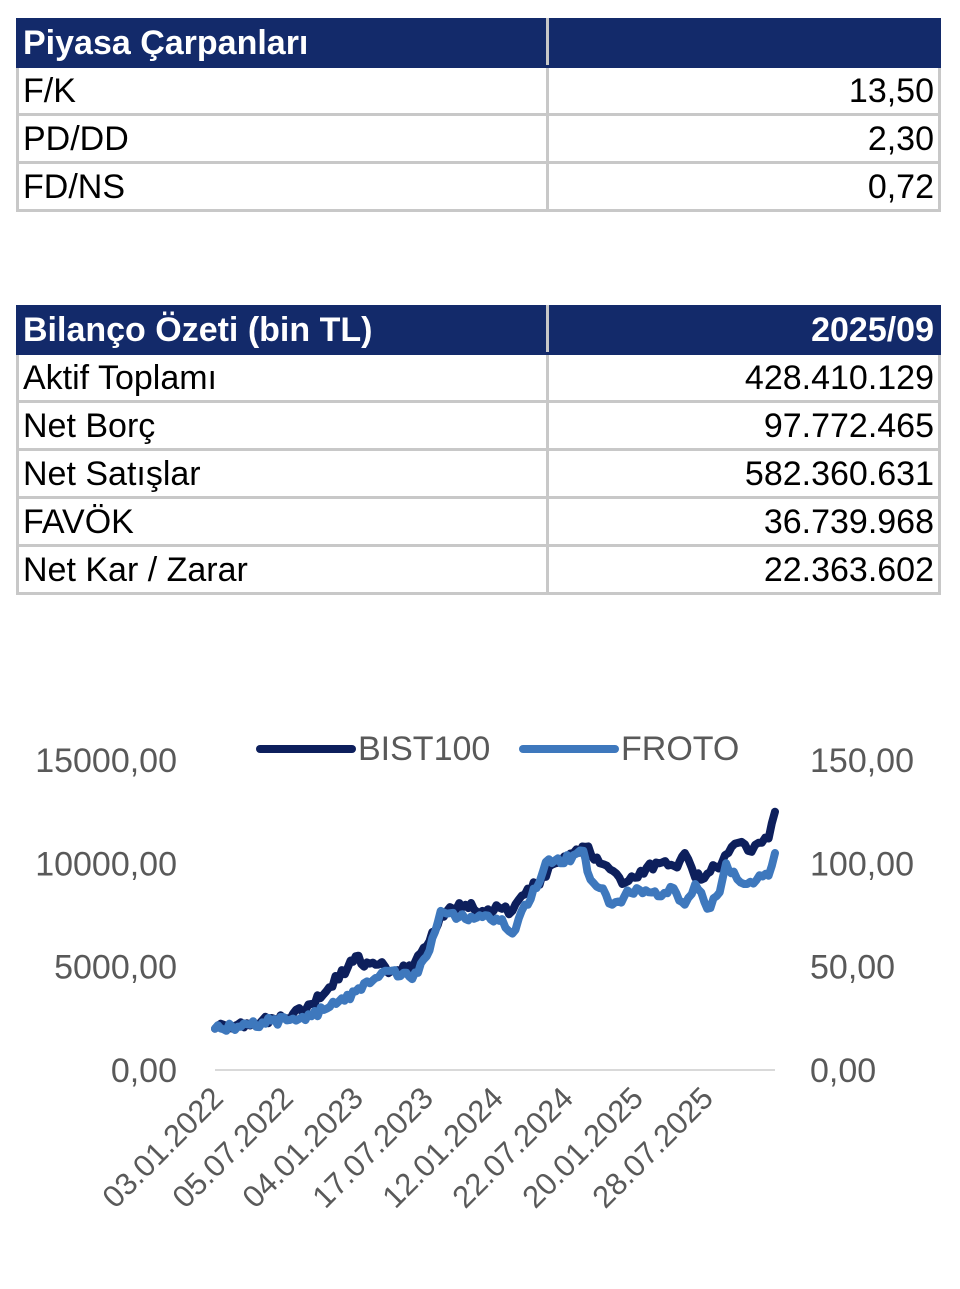  Describe the element at coordinates (282, 521) in the screenshot. I see `row-label: FAVÖK` at that location.